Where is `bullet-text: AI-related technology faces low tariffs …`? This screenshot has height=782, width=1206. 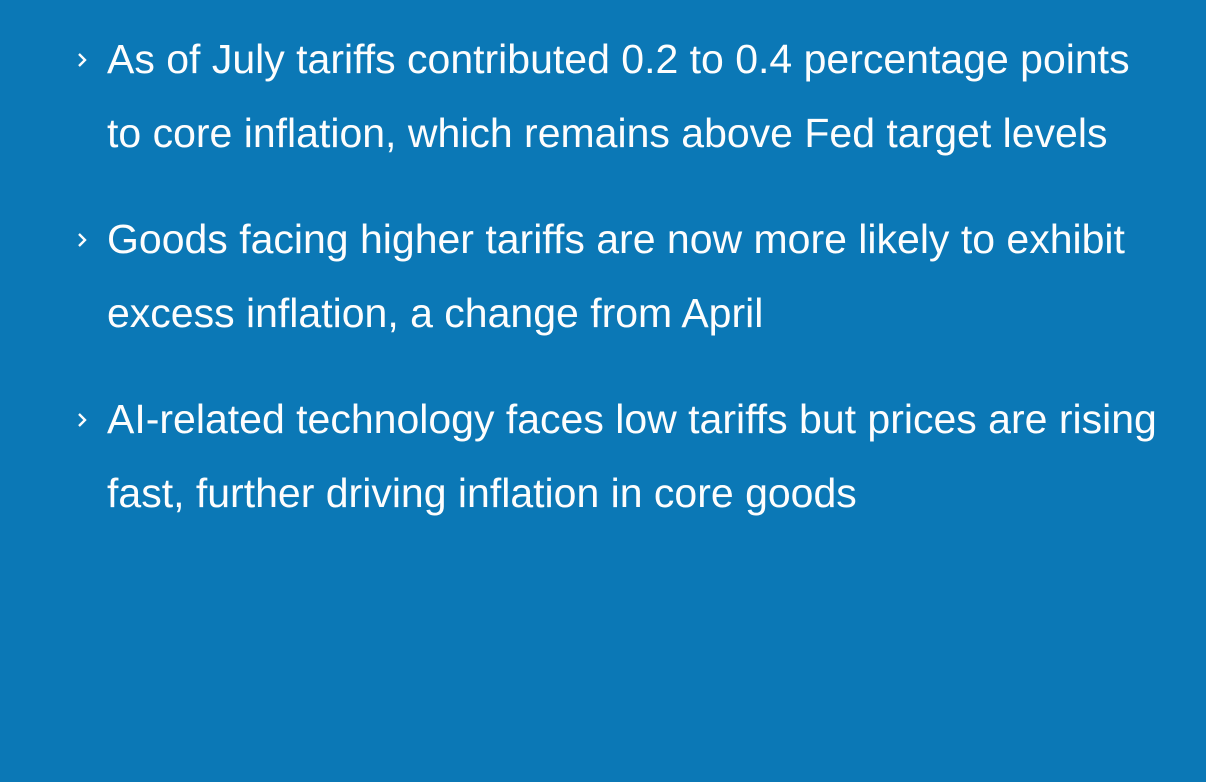
bullet-text: AI-related technology faces low tariffs … is located at coordinates (632, 456).